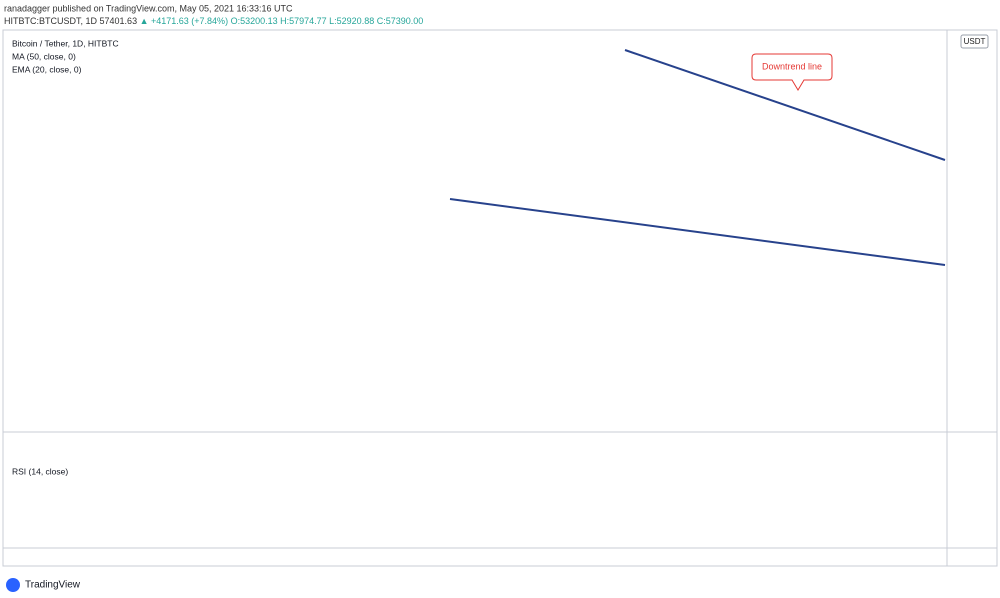 The width and height of the screenshot is (1000, 598). Describe the element at coordinates (53, 585) in the screenshot. I see `footer-brand: TradingView` at that location.